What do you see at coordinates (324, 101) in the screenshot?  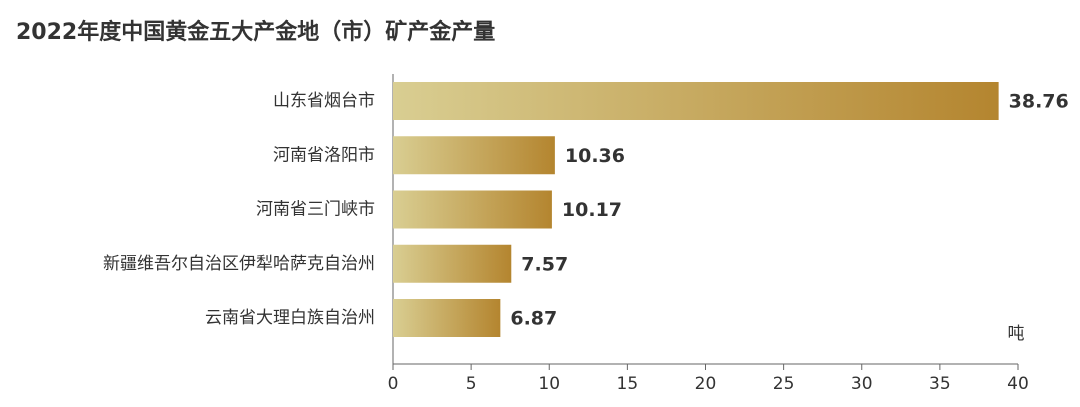 I see `y-tick-label: 山东省烟台市` at bounding box center [324, 101].